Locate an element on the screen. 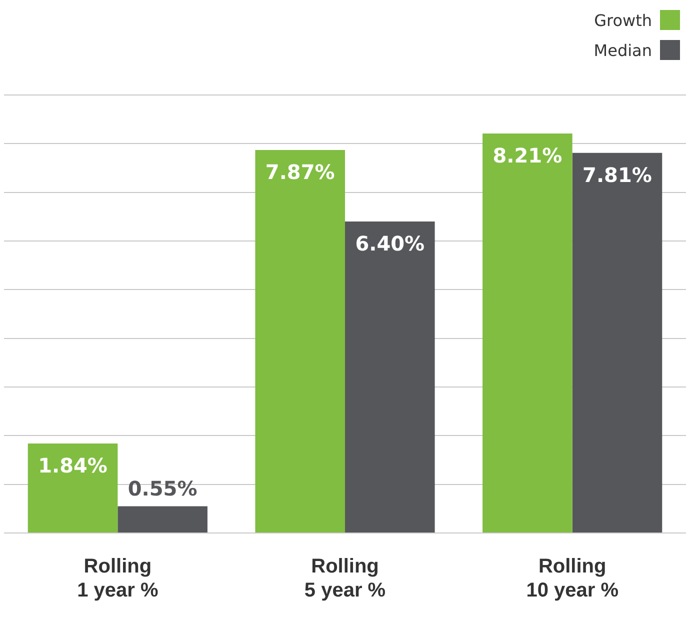  x-tick-label: Rolling 1 year % is located at coordinates (117, 579).